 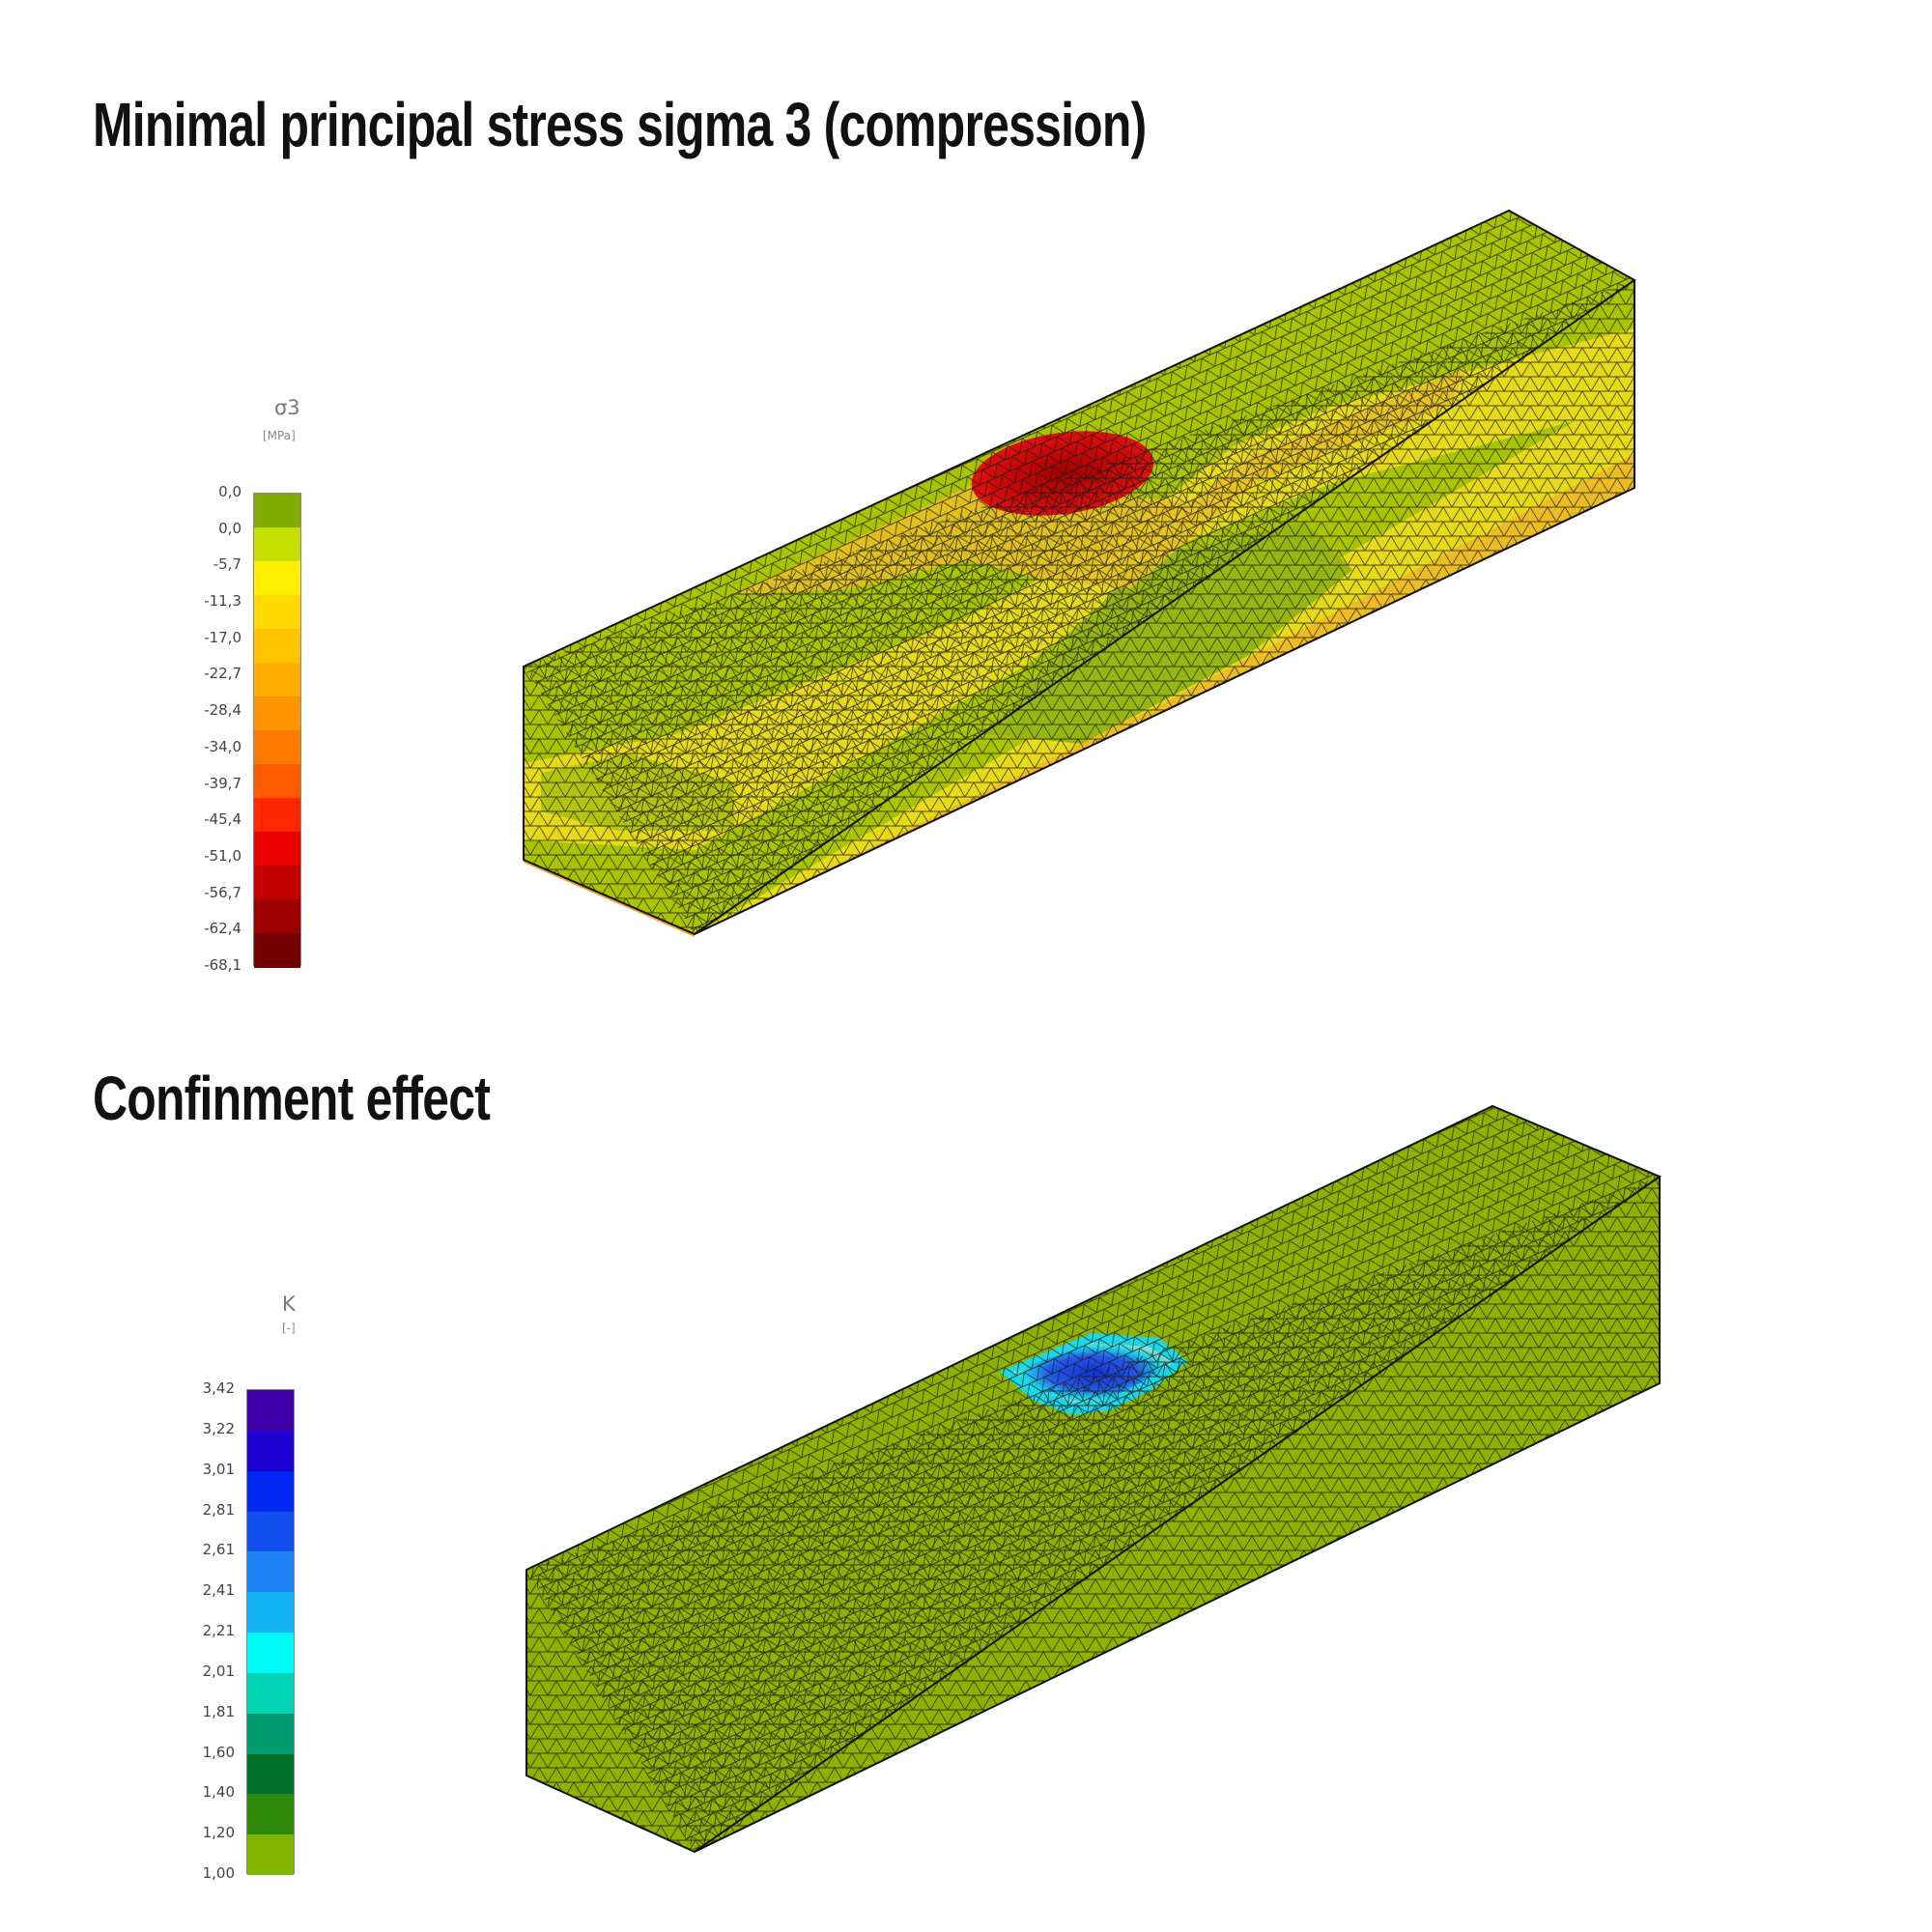 I want to click on legend-tick-label: 2,61, so click(x=218, y=1550).